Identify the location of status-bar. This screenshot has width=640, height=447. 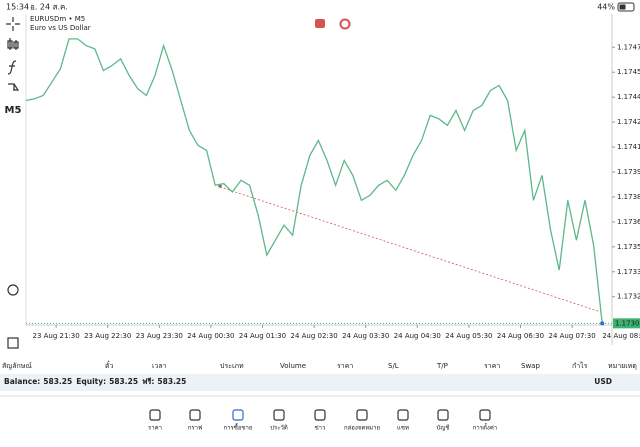
(320, 7).